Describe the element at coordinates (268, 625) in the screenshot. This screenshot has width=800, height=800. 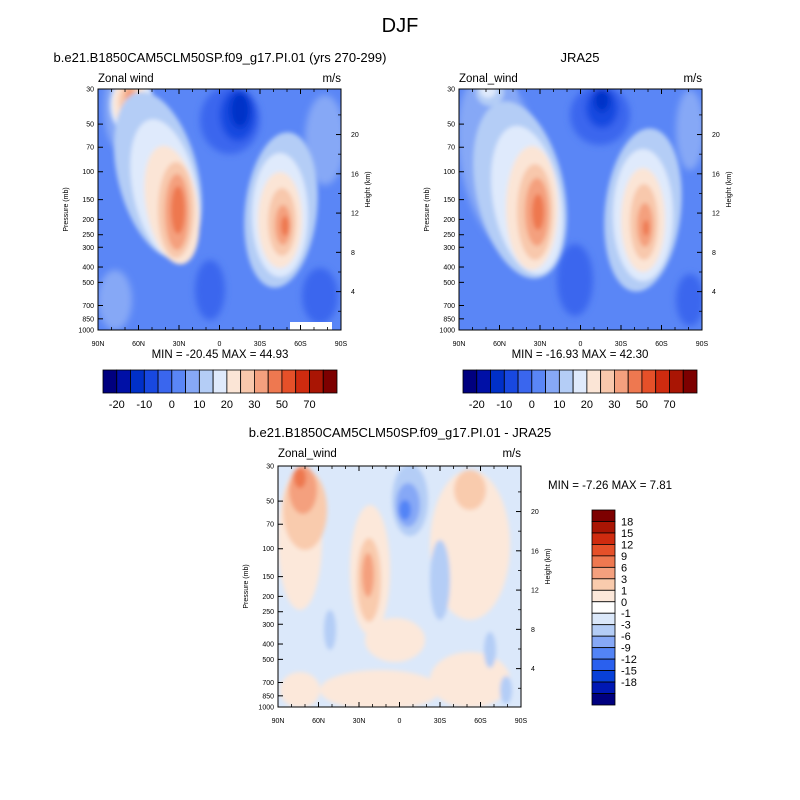
I see `y-tick-label: 300` at that location.